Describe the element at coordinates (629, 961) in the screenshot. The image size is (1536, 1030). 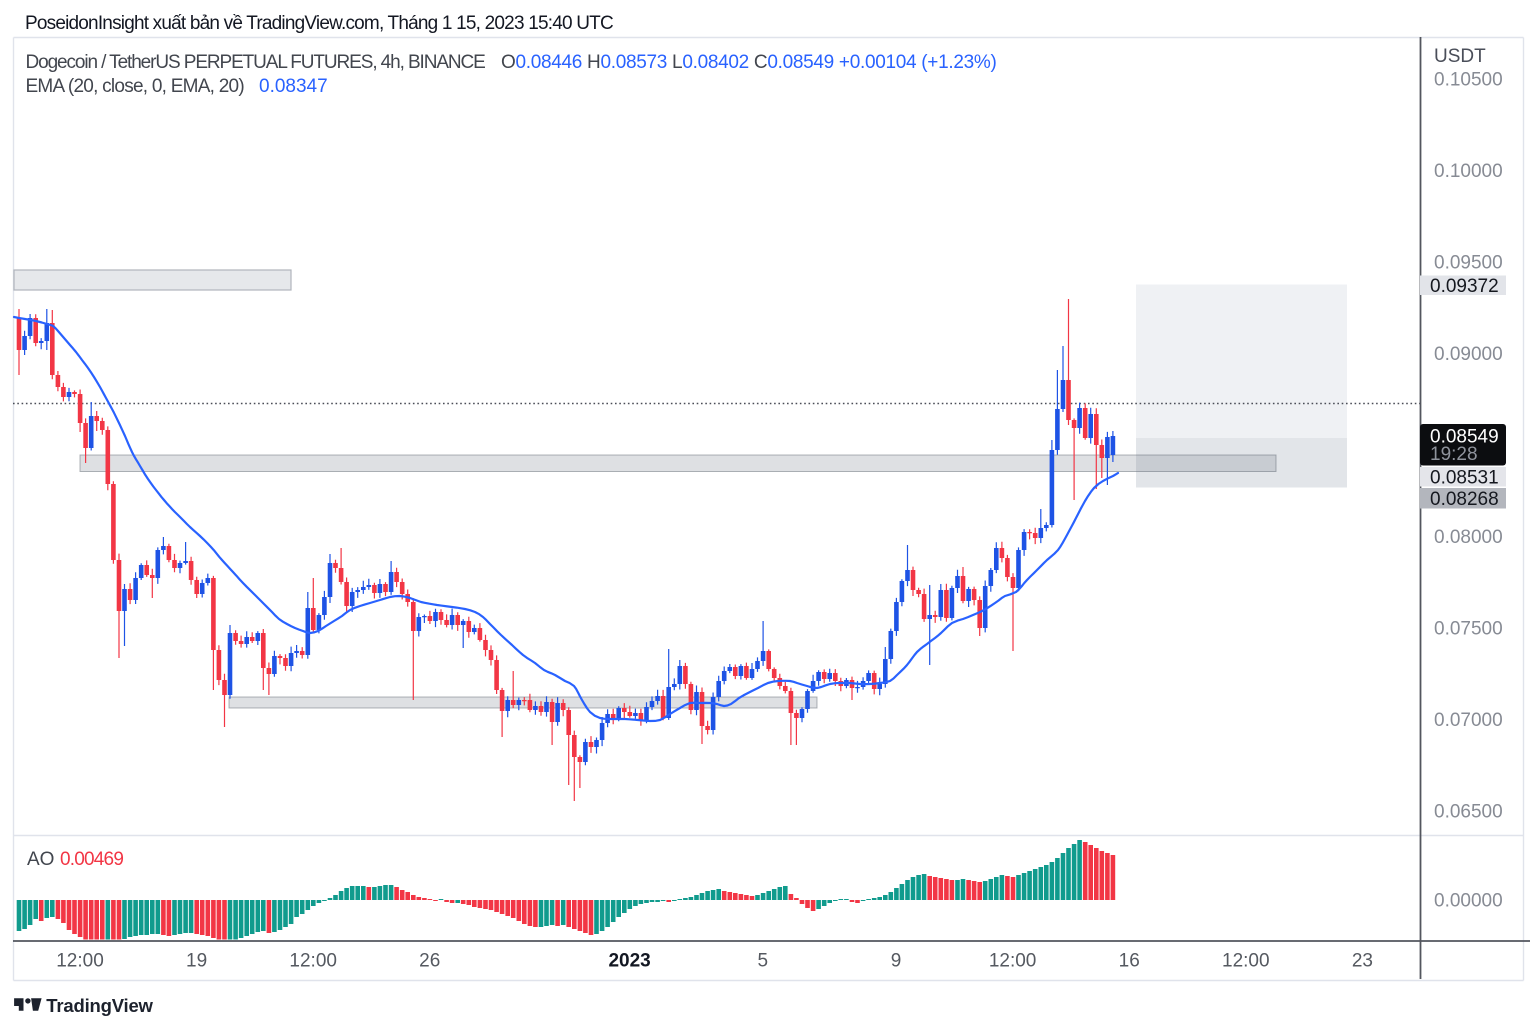
I see `svg-text: 2023` at that location.